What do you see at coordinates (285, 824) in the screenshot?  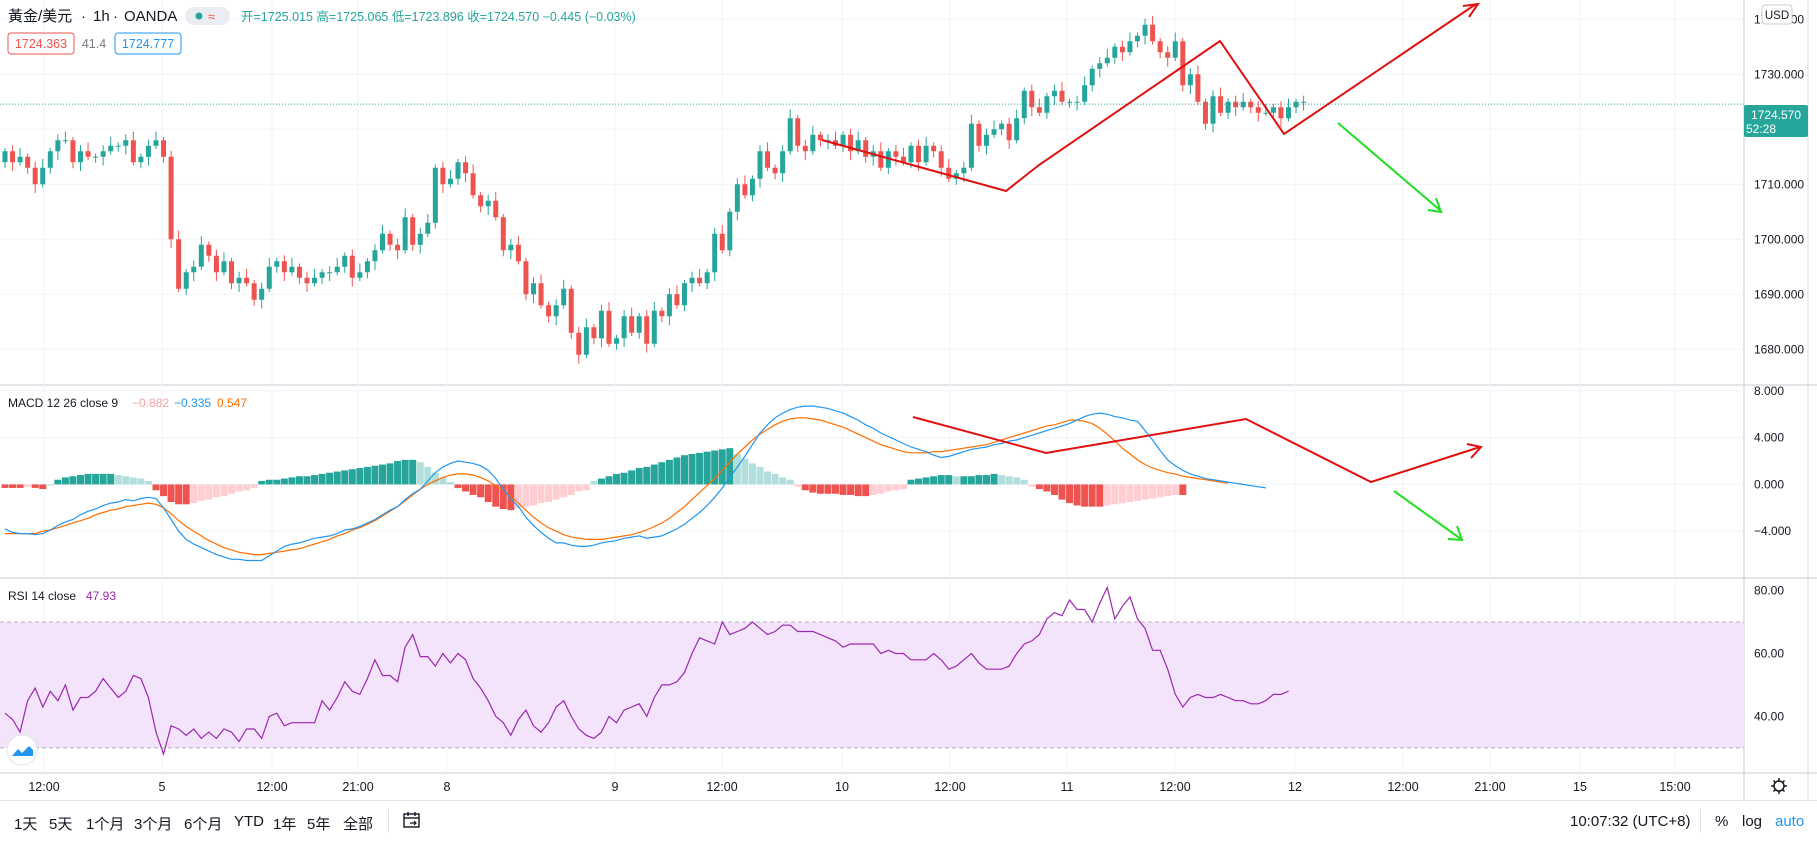 I see `range-1y-button: 1年` at bounding box center [285, 824].